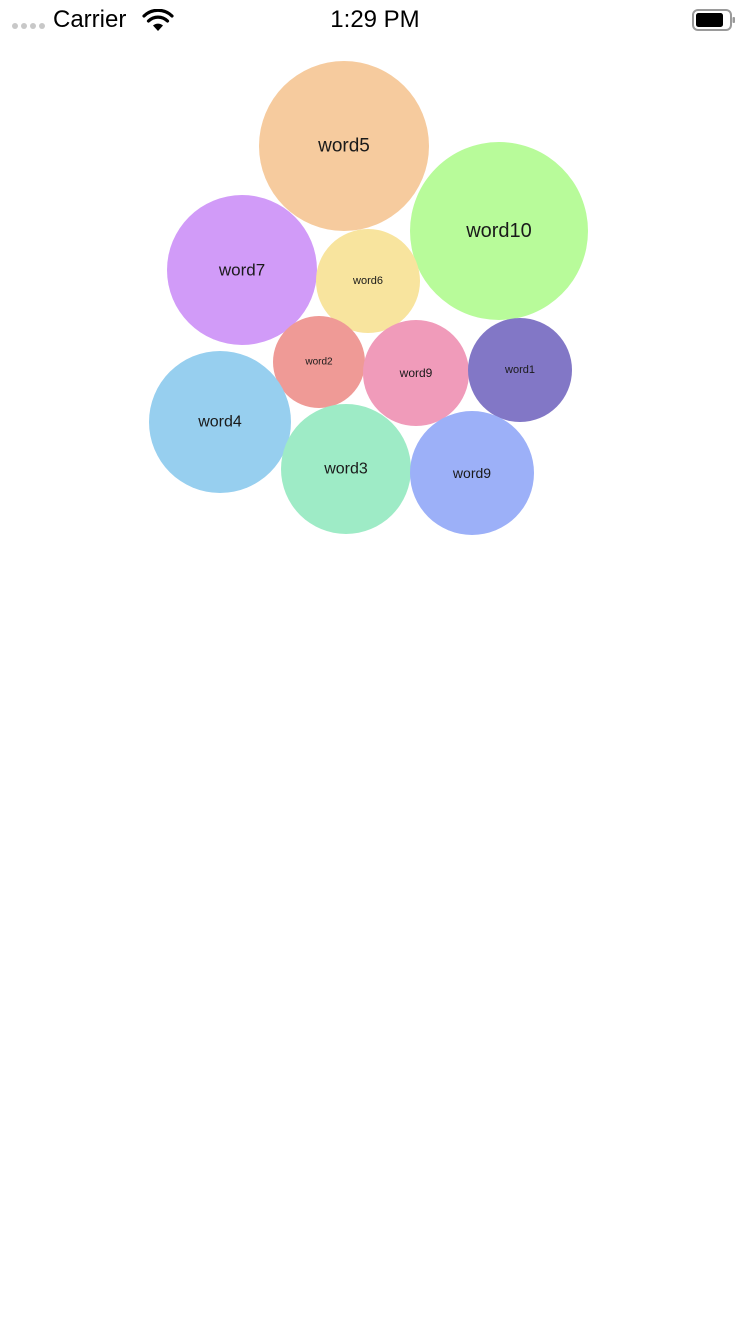 The image size is (750, 1334). I want to click on status-time: 1:29 PM, so click(375, 19).